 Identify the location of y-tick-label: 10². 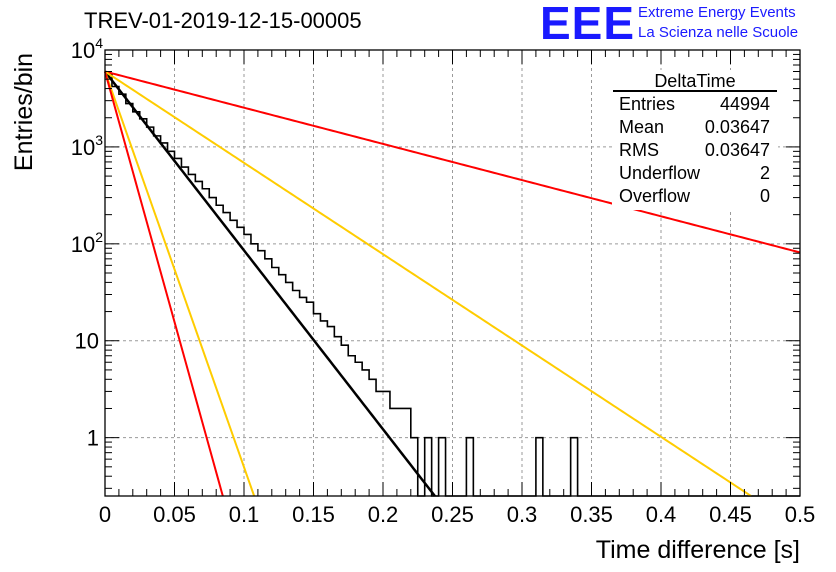
(87, 243).